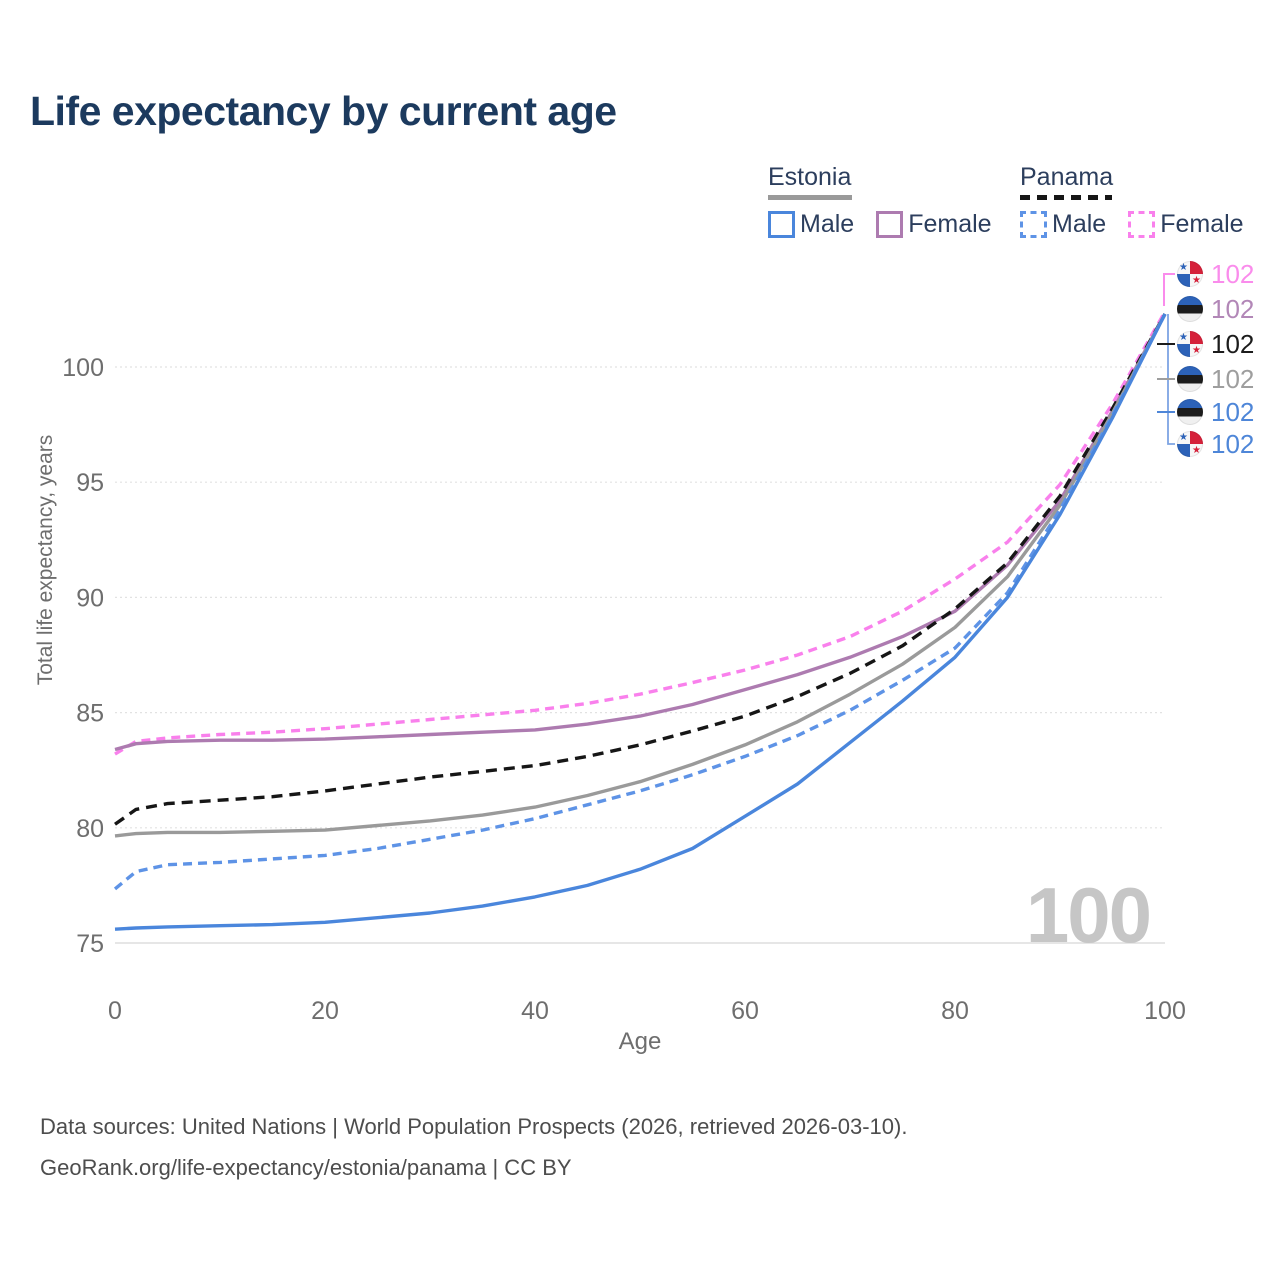 The height and width of the screenshot is (1280, 1280). Describe the element at coordinates (1066, 197) in the screenshot. I see `panama-line-style-swatch` at that location.